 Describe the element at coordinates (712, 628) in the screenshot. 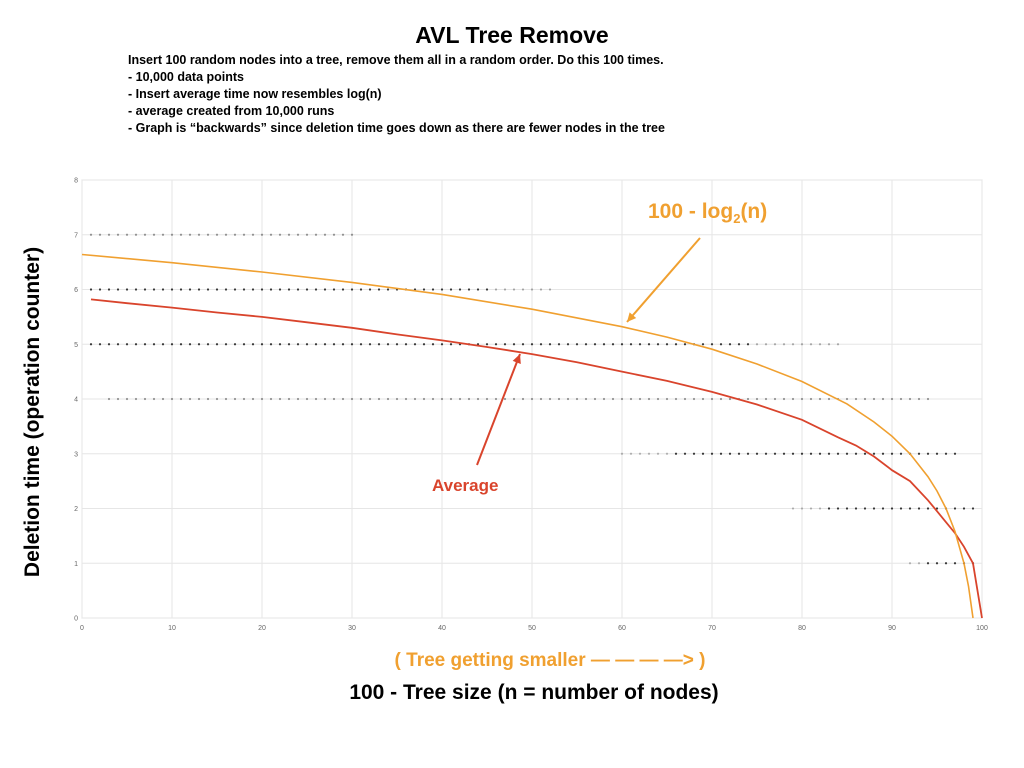

I see `x-tick-label: 70` at that location.